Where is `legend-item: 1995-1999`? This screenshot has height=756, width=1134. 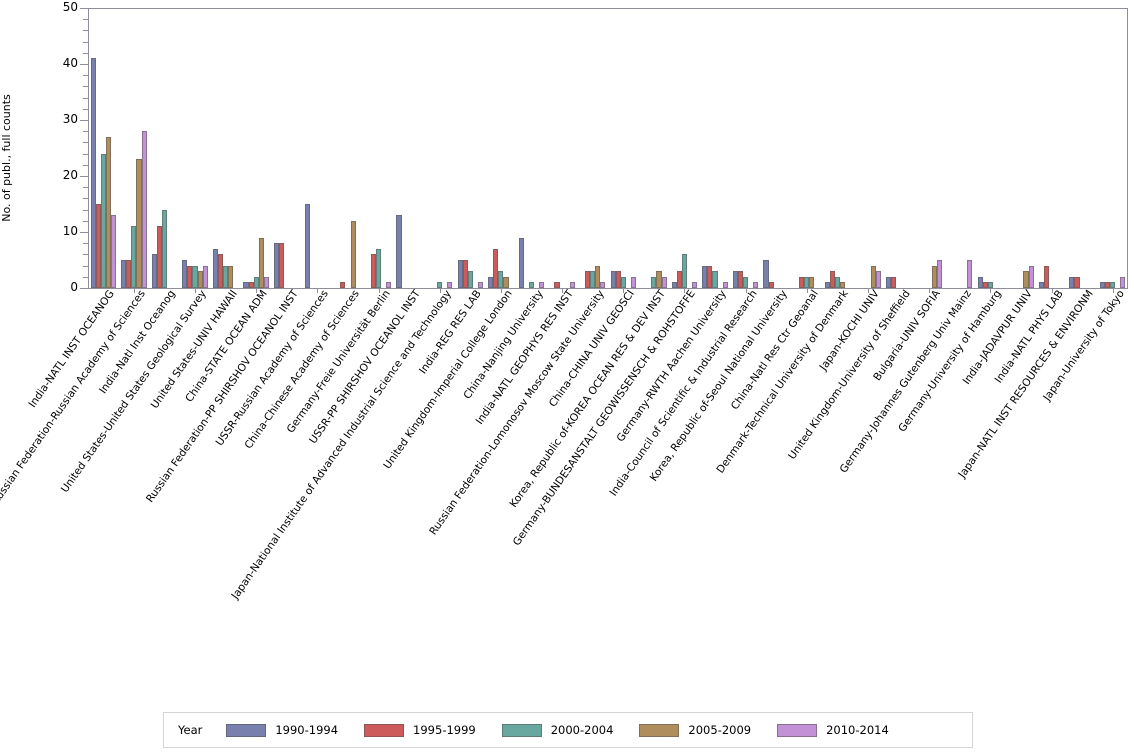 legend-item: 1995-1999 is located at coordinates (420, 730).